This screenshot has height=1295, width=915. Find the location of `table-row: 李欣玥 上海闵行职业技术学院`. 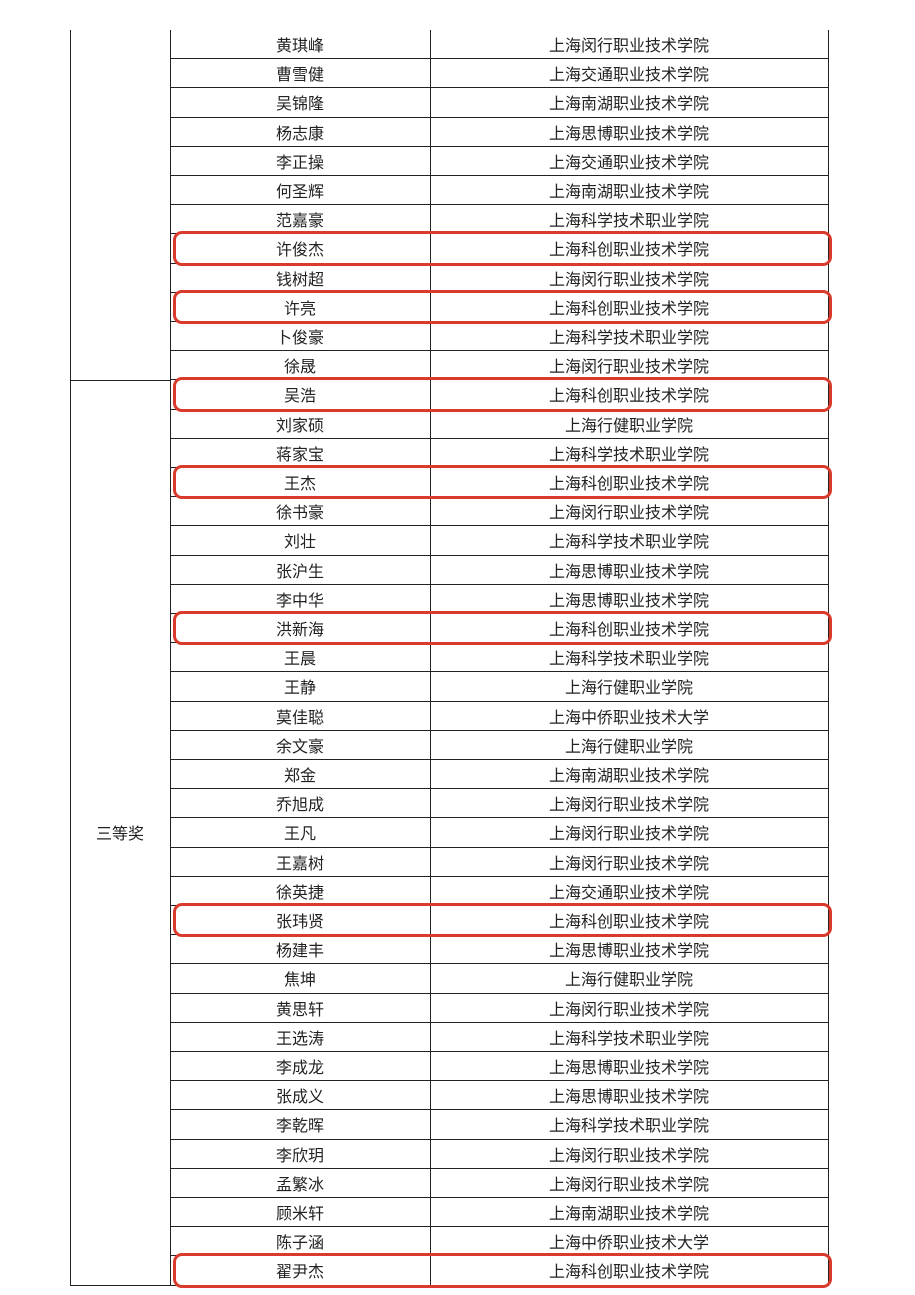

table-row: 李欣玥 上海闵行职业技术学院 is located at coordinates (499, 1154).